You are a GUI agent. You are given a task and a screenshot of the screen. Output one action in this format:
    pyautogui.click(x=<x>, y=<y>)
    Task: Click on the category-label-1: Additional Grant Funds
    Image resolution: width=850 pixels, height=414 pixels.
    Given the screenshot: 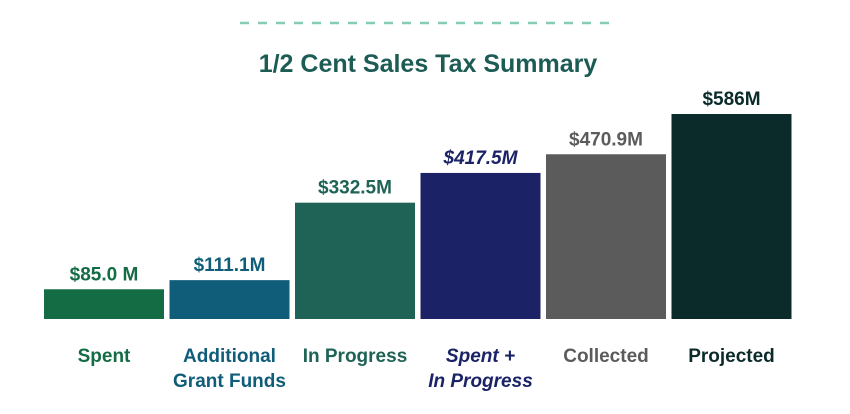 What is the action you would take?
    pyautogui.click(x=229, y=369)
    